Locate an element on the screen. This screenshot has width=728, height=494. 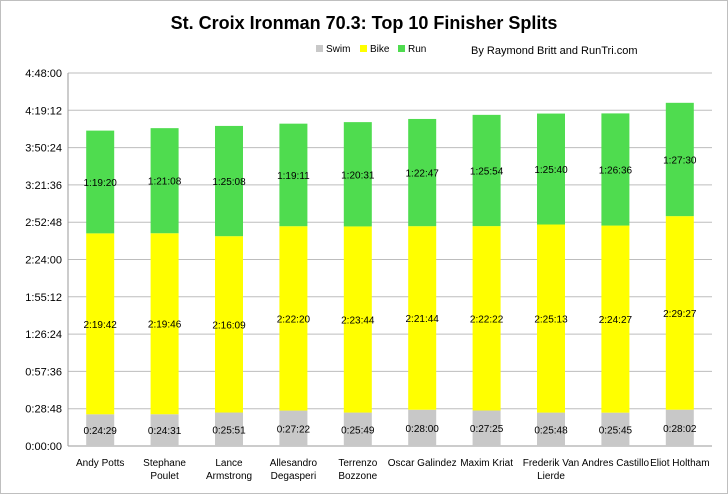
data-label-swim: 0:25:51 is located at coordinates (229, 430).